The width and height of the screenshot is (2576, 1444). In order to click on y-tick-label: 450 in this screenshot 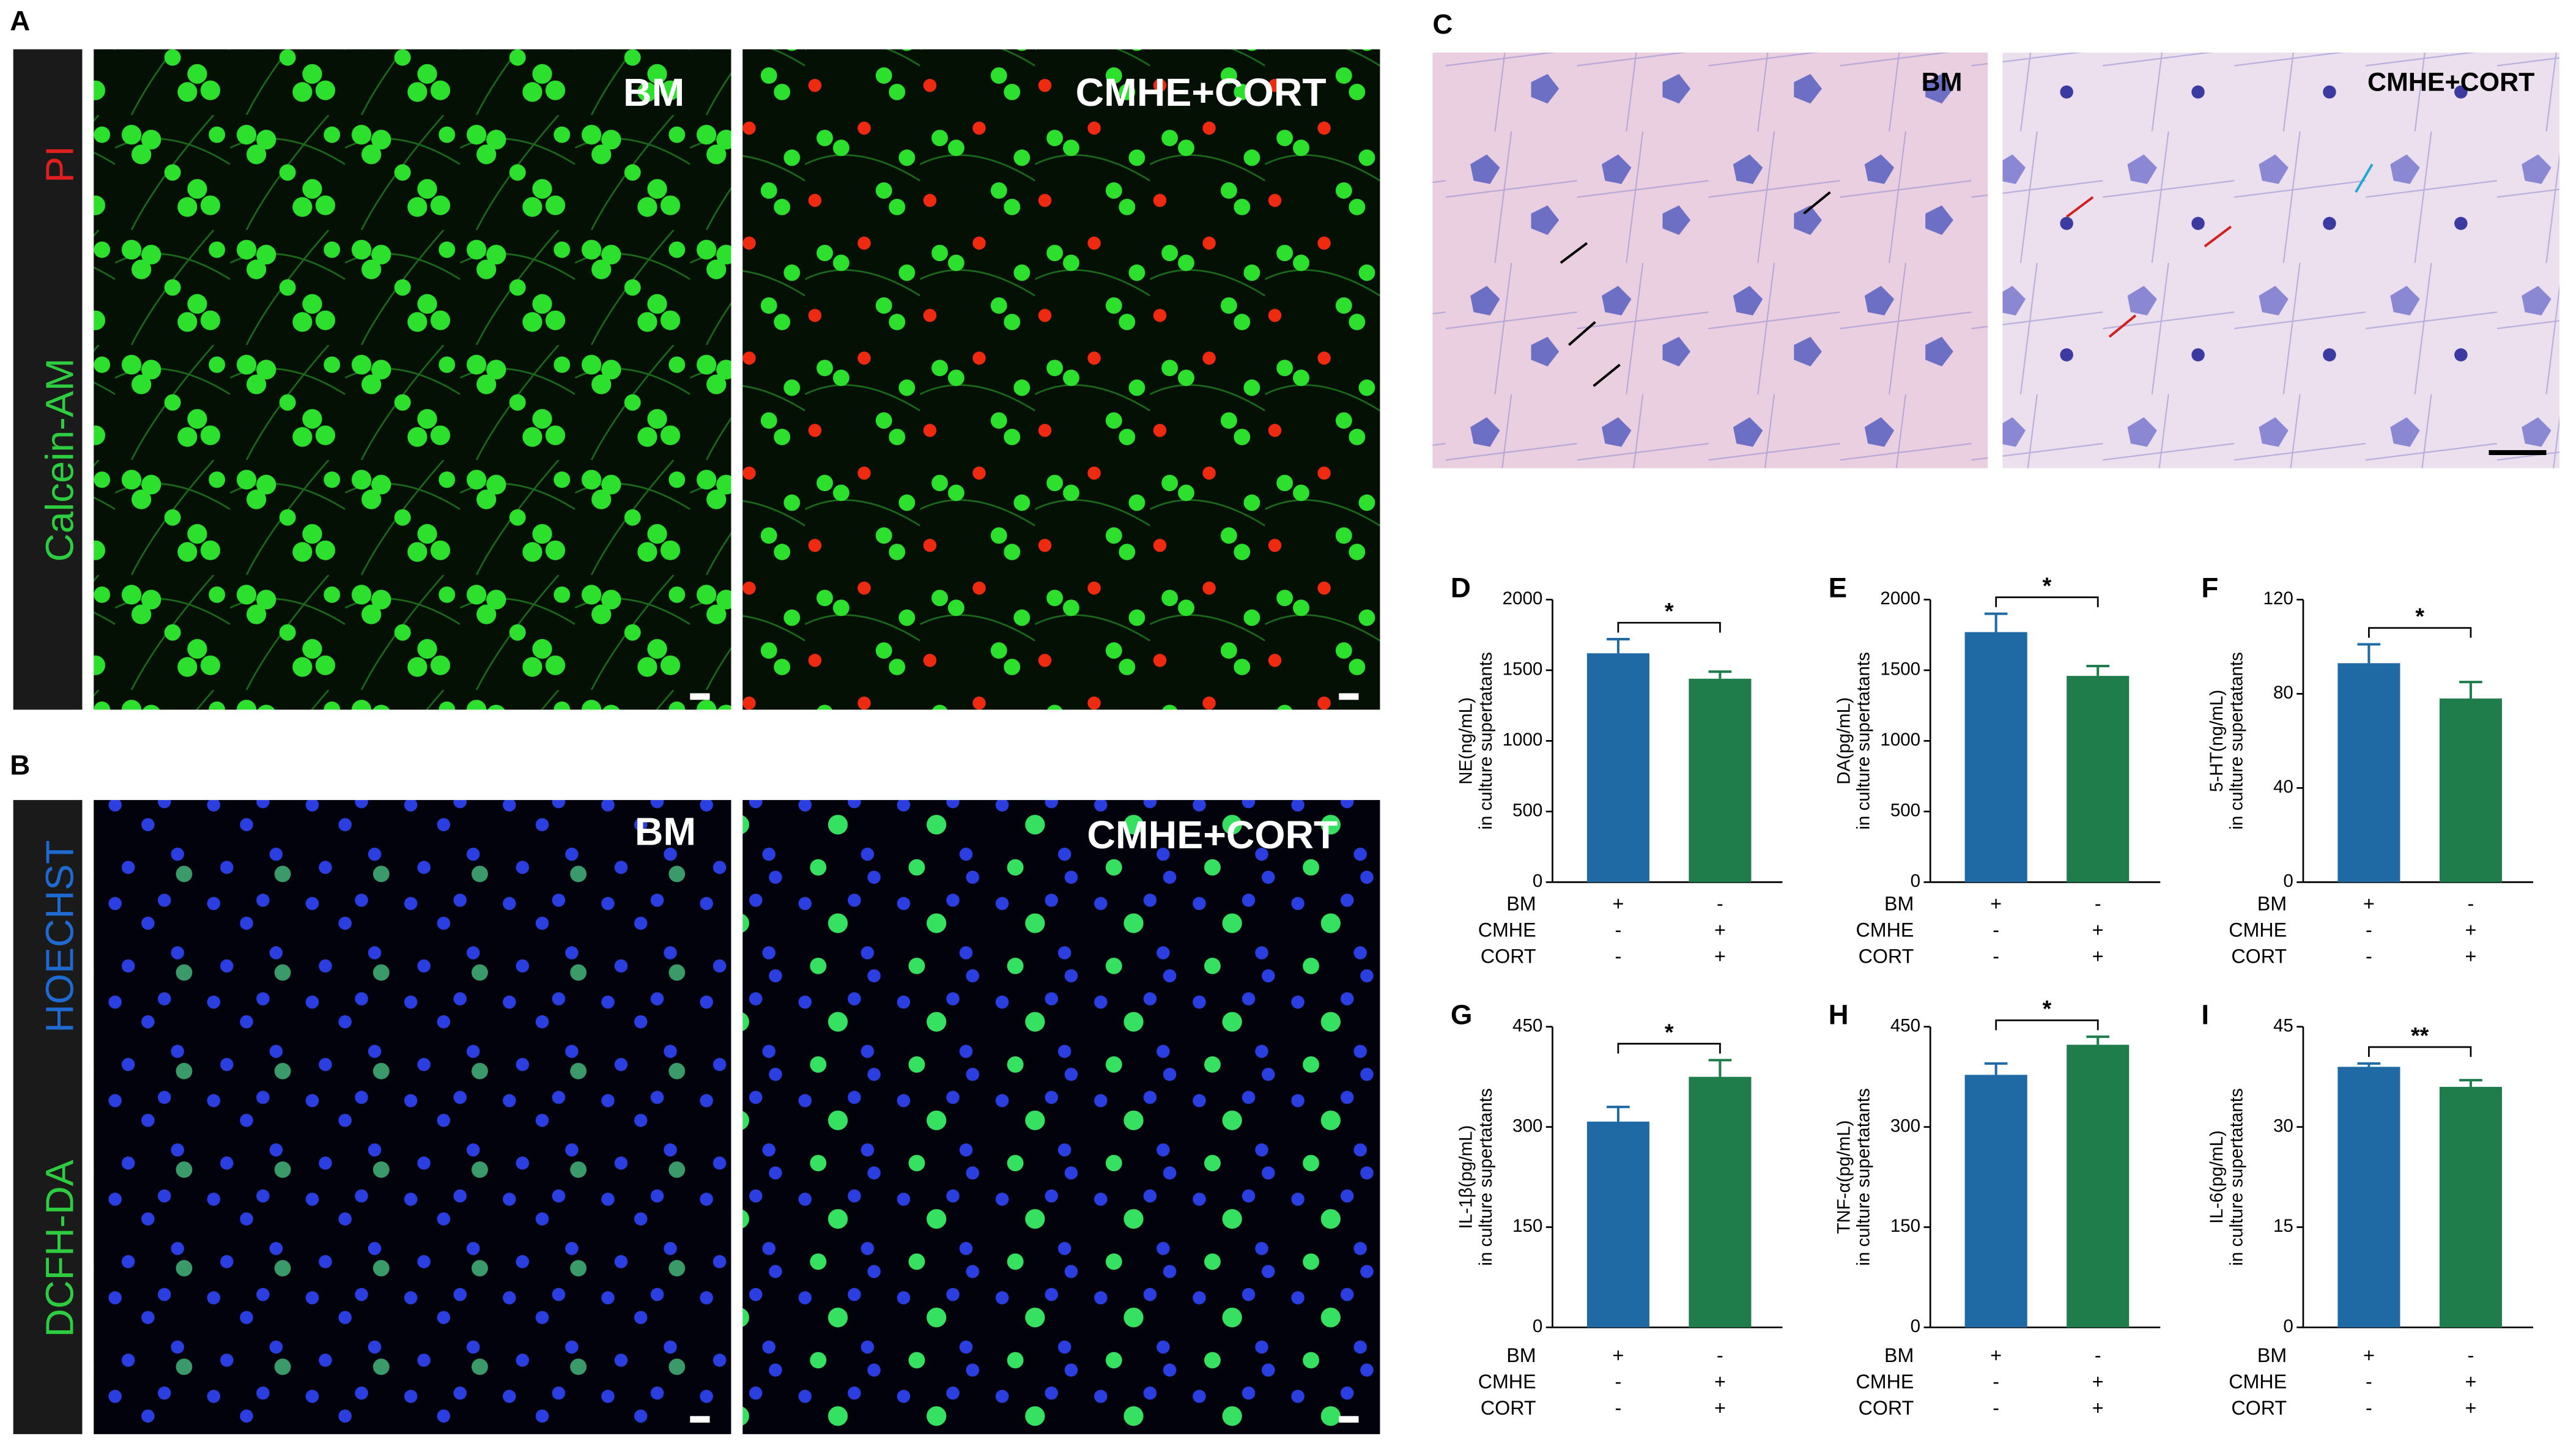, I will do `click(1527, 1026)`.